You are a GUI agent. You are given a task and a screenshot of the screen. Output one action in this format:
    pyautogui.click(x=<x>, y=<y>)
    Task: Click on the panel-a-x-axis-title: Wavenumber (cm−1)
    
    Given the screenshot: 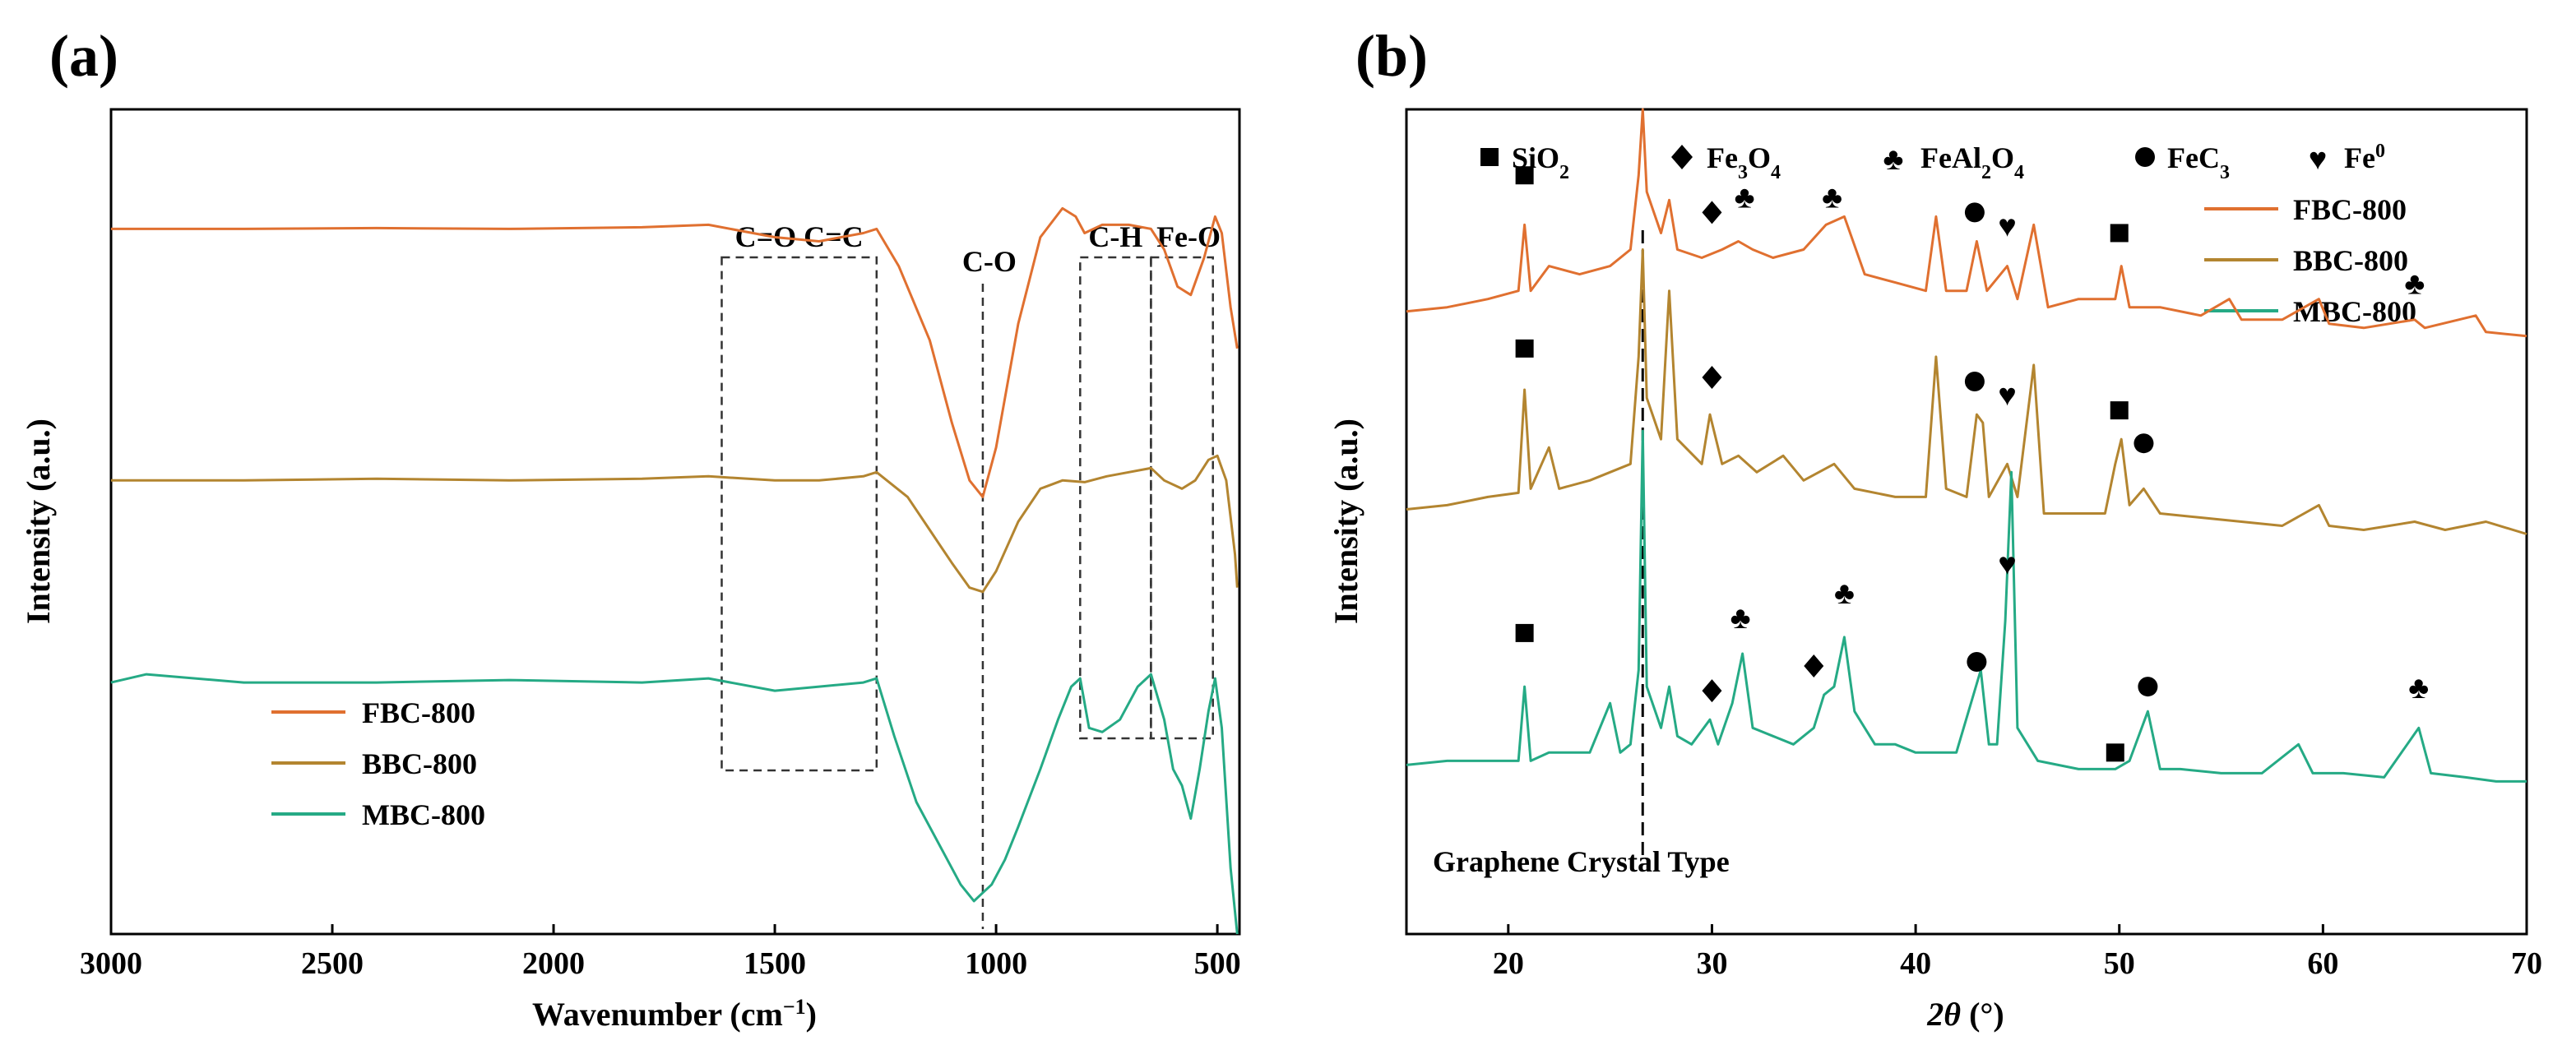 What is the action you would take?
    pyautogui.click(x=675, y=1014)
    